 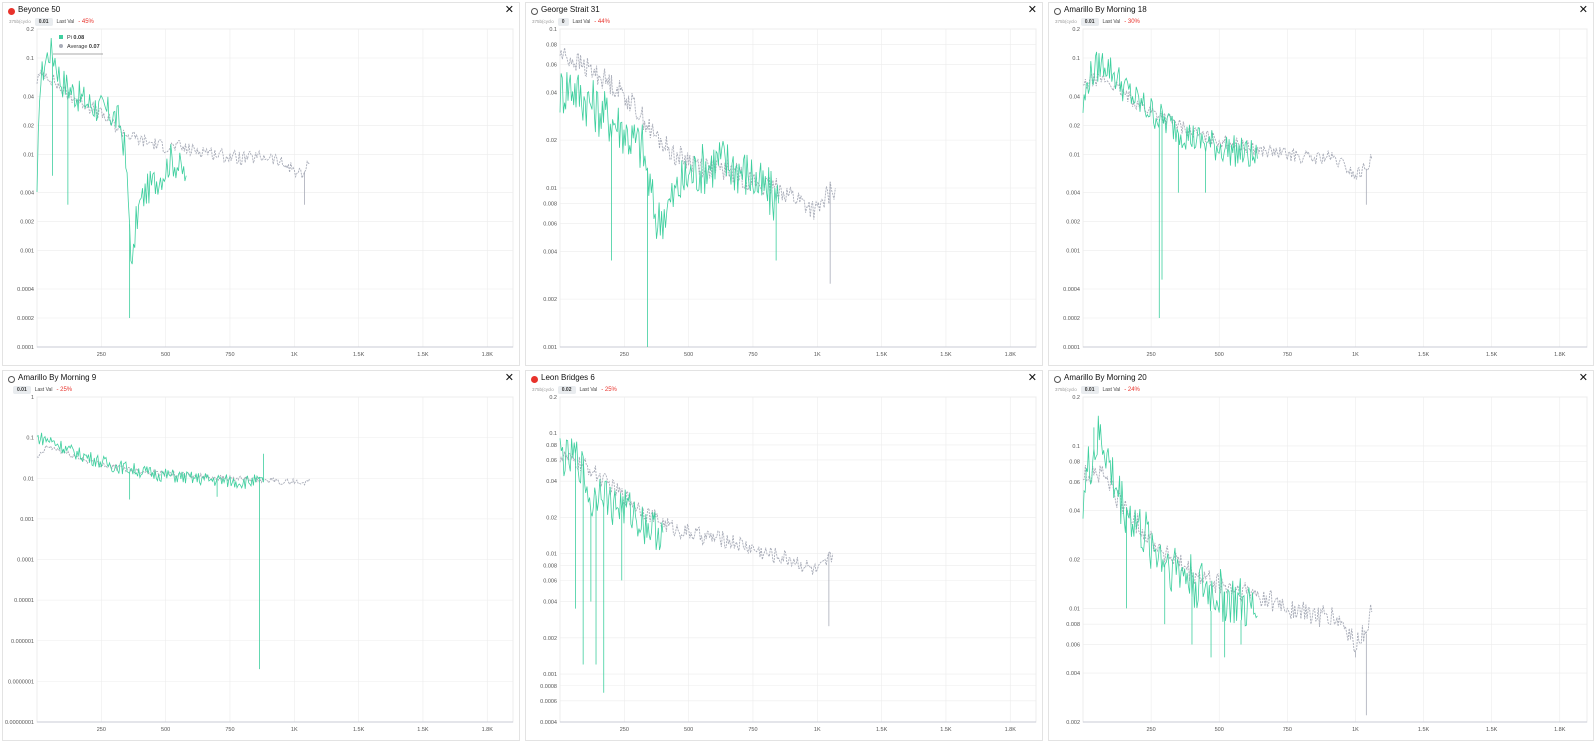 I want to click on x-tick-label: 1.8K, so click(x=1011, y=355).